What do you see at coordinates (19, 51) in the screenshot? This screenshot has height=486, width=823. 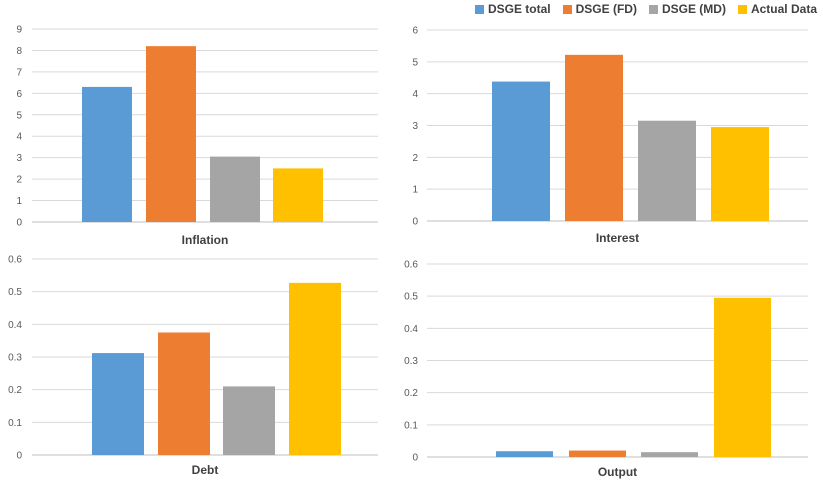 I see `y-tick-label: 8` at bounding box center [19, 51].